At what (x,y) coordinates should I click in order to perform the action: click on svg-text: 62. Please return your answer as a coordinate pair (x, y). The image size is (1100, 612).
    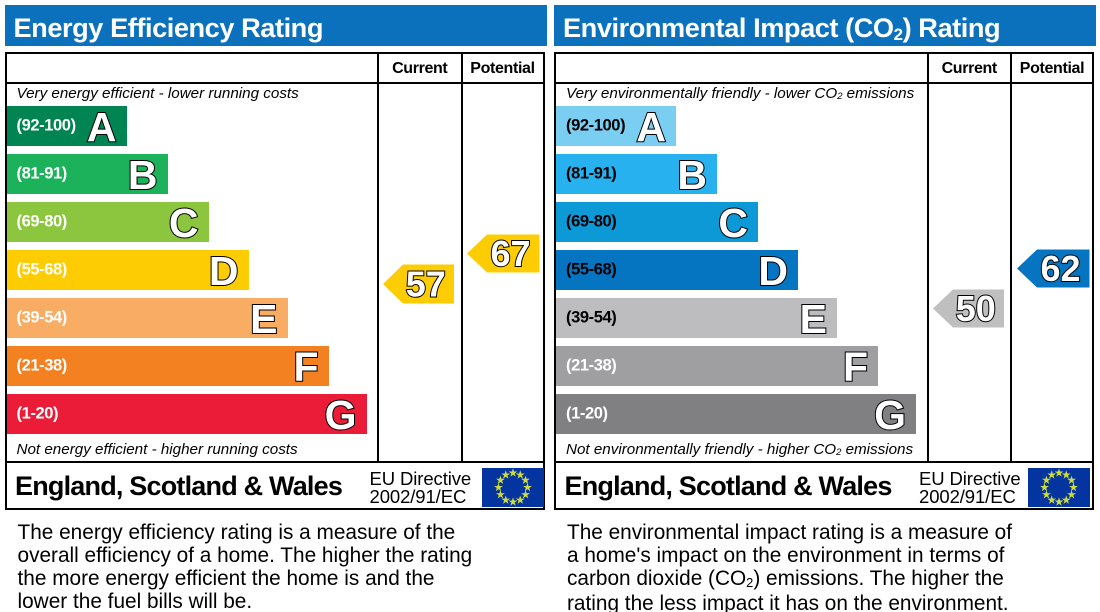
    Looking at the image, I should click on (1060, 268).